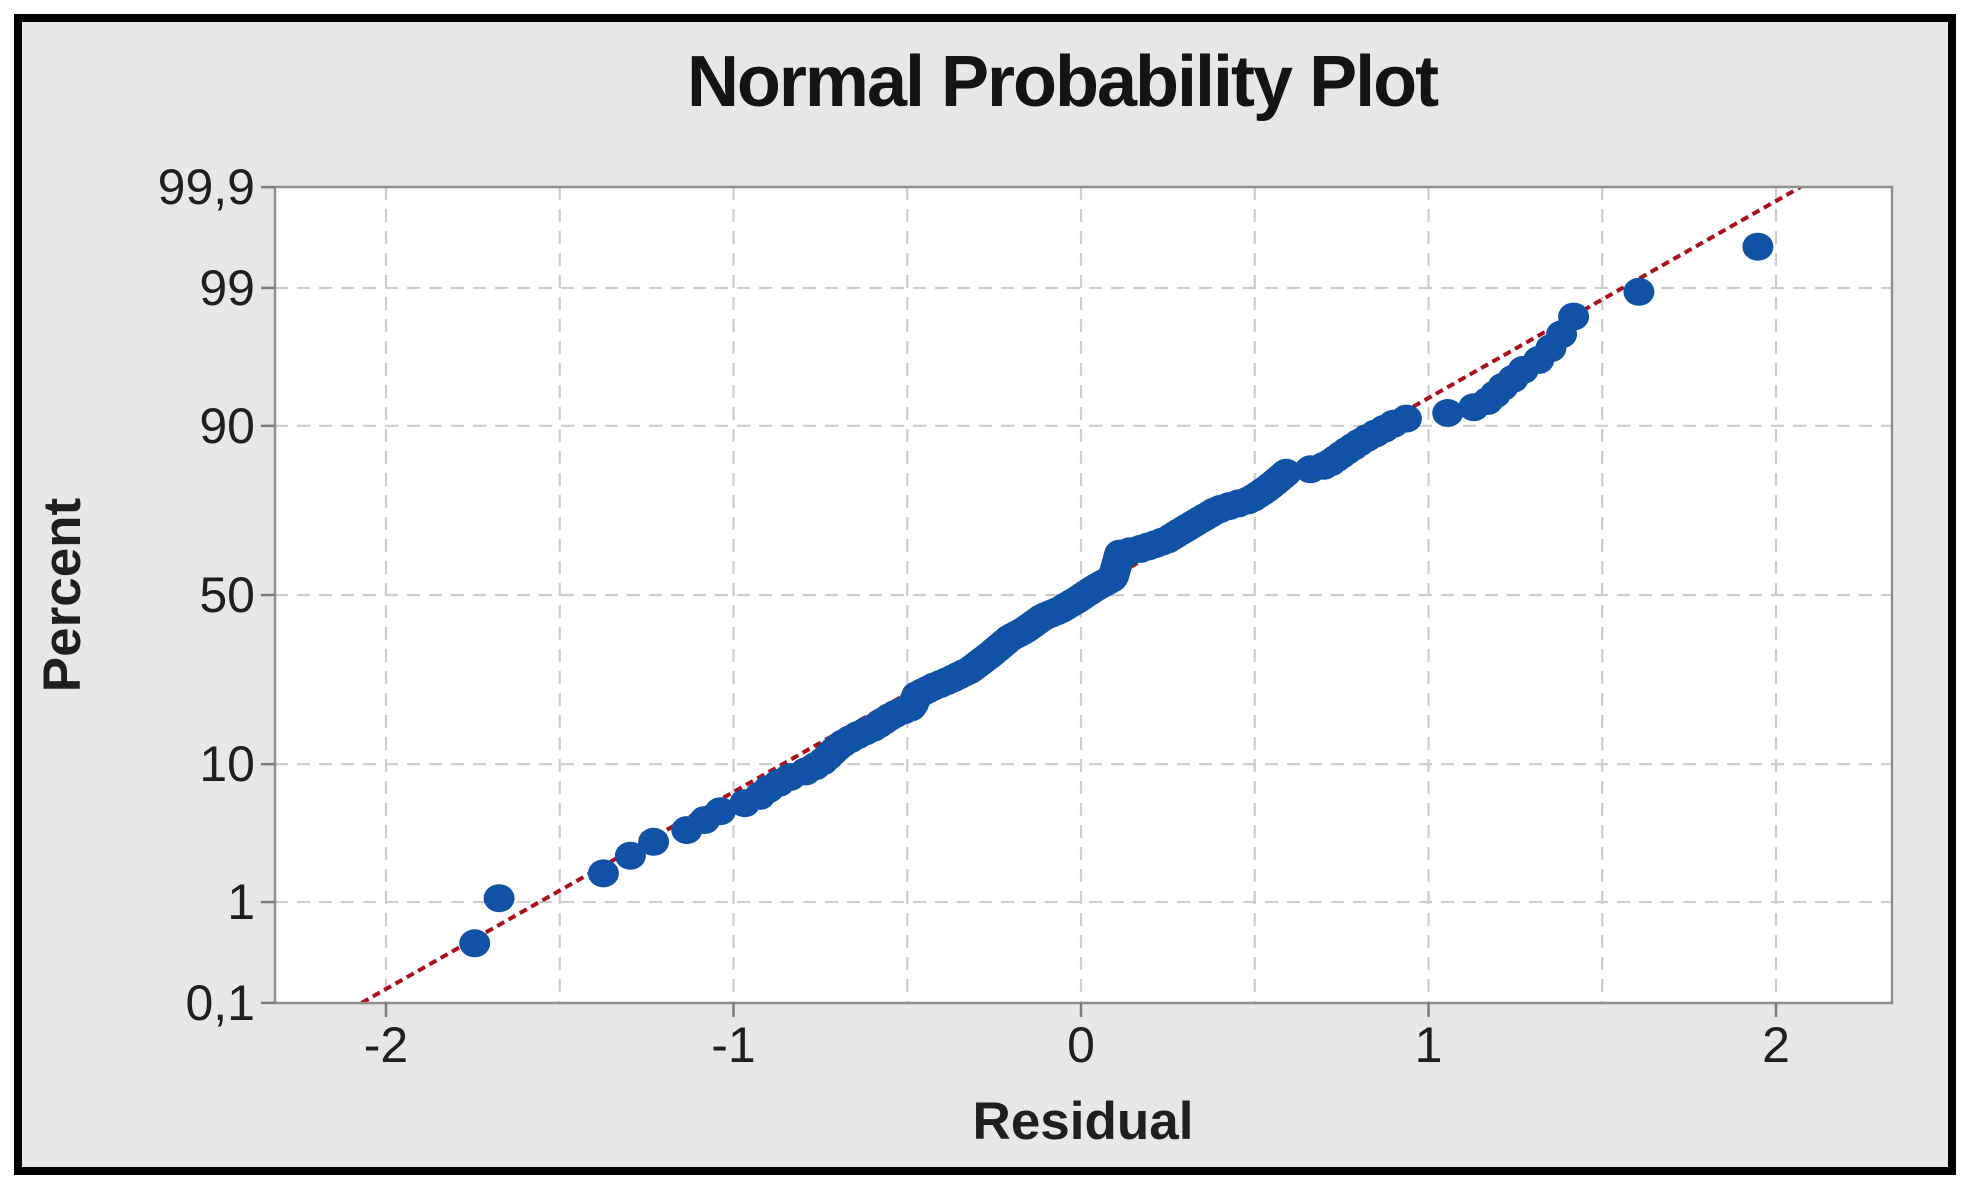 The height and width of the screenshot is (1189, 1970). What do you see at coordinates (227, 426) in the screenshot?
I see `y-tick-label: 90` at bounding box center [227, 426].